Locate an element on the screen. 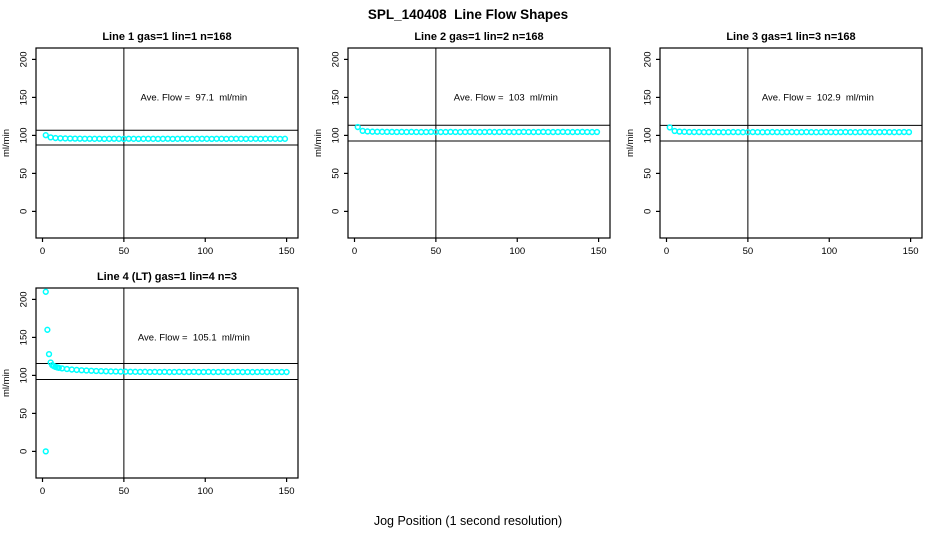 The height and width of the screenshot is (540, 936). panel-title: Line 3 gas=1 lin=3 n=168 is located at coordinates (790, 37).